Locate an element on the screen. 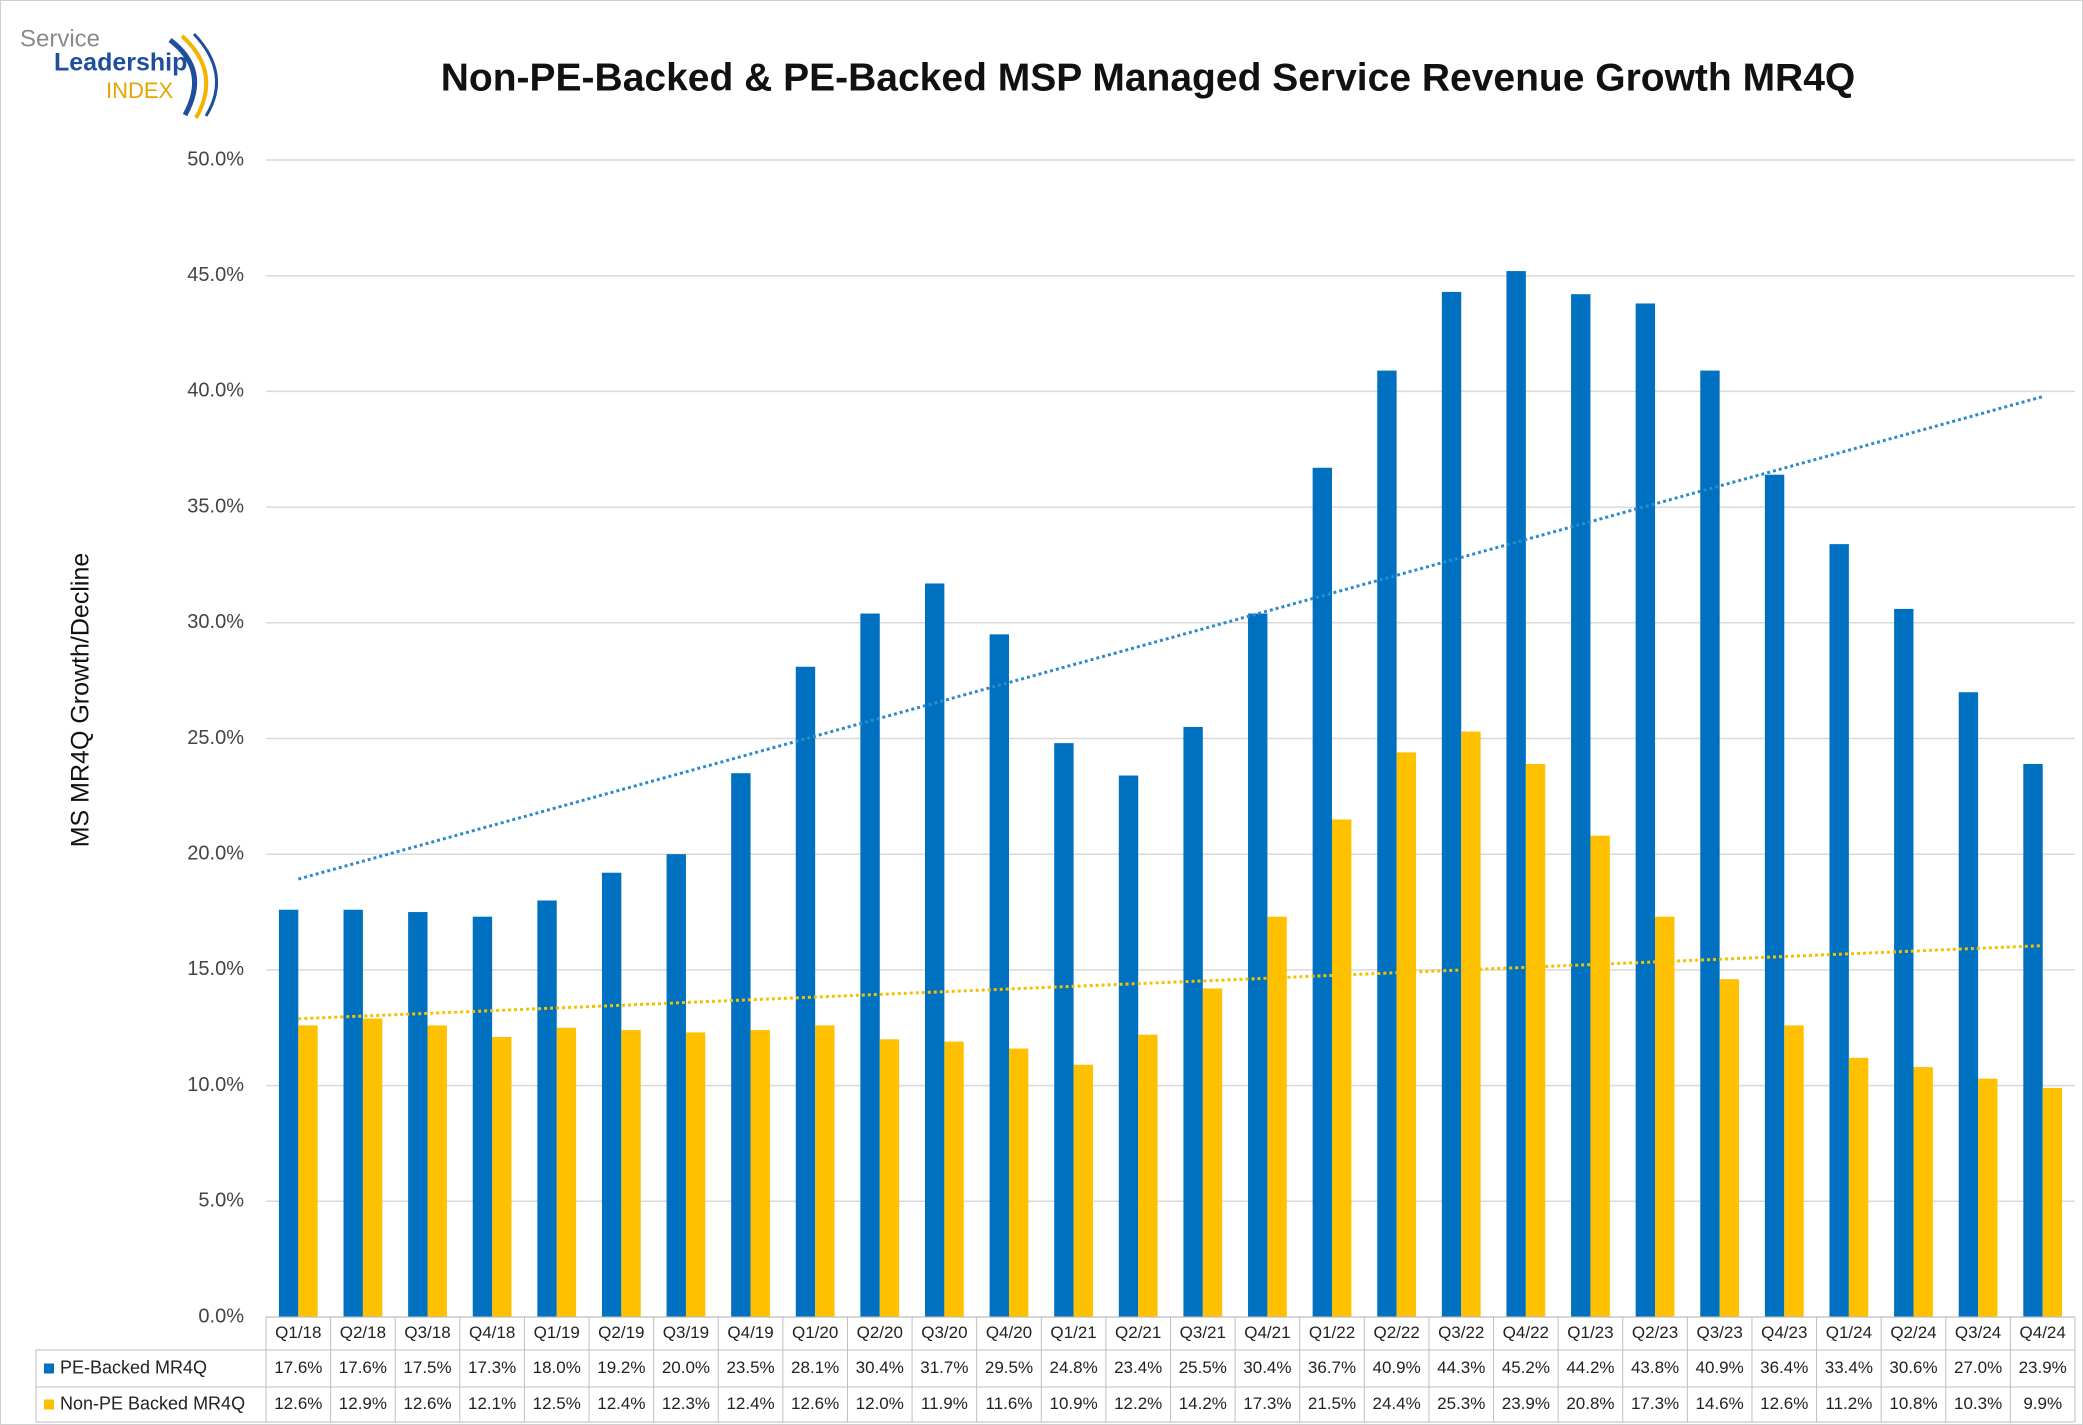 The height and width of the screenshot is (1425, 2083). table-value: 31.7% is located at coordinates (944, 1367).